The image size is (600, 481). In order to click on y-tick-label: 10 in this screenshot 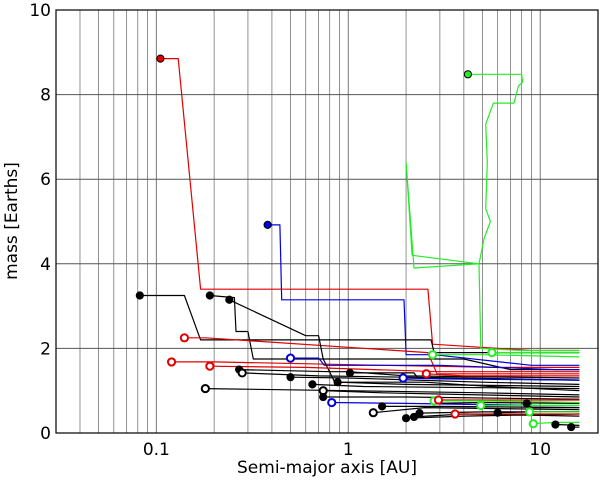, I will do `click(40, 11)`.